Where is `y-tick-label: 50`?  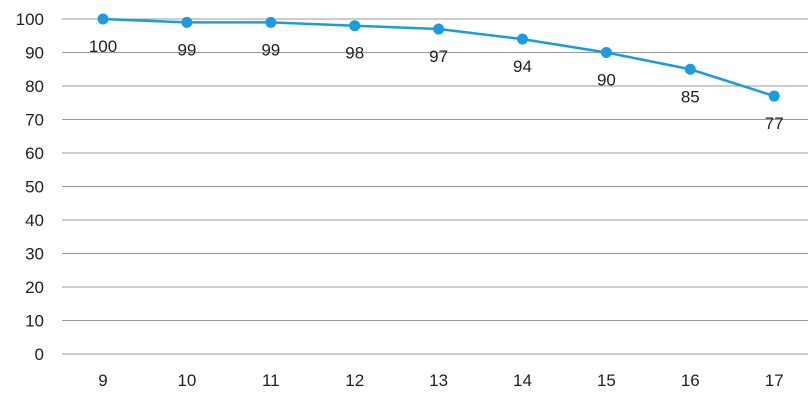
y-tick-label: 50 is located at coordinates (34, 187).